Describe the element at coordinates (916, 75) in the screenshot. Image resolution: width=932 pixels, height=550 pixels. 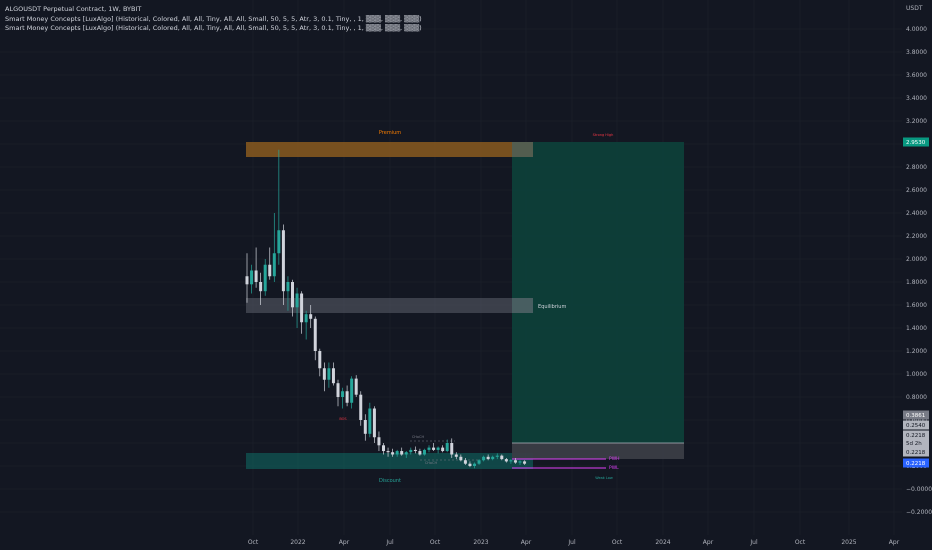
I see `price-tick-label: 3.6000` at that location.